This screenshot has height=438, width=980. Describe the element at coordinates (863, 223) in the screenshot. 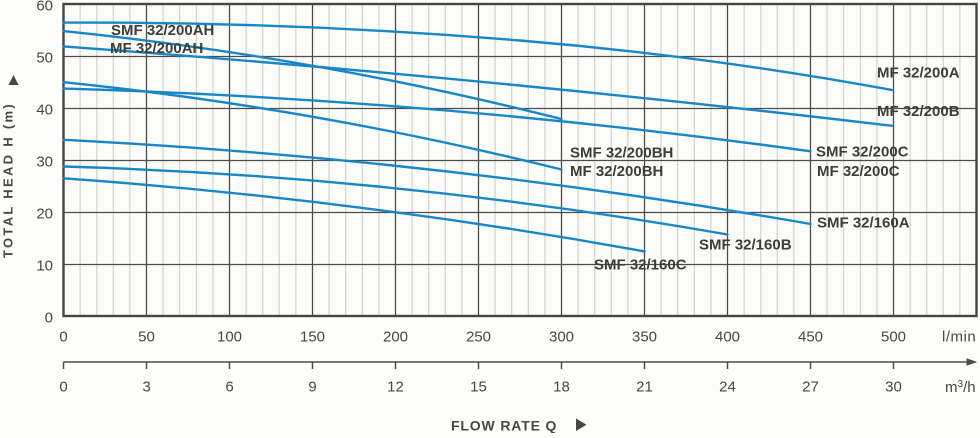

I see `svg-text: SMF 32/160A` at that location.